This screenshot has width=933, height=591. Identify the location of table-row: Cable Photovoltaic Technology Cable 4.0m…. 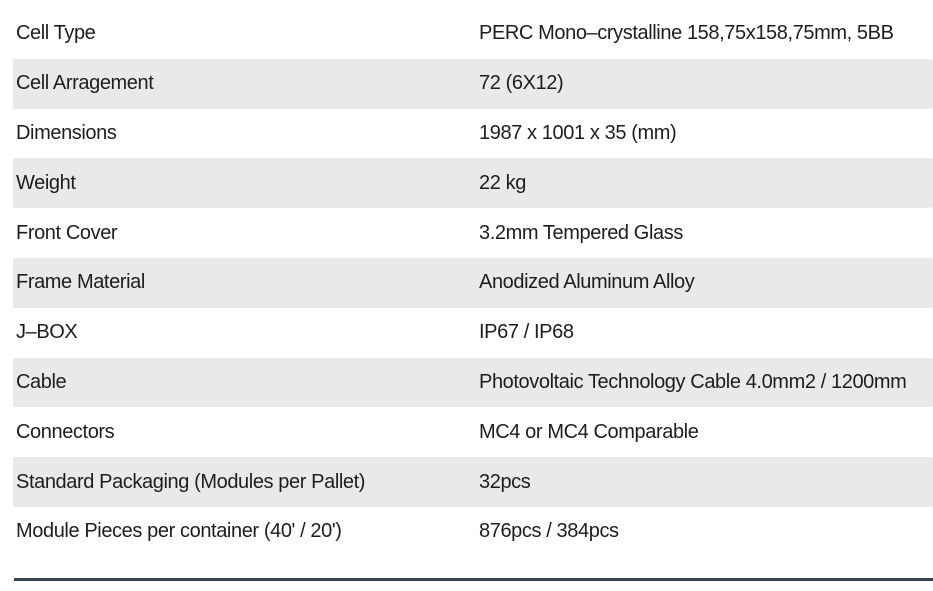
(473, 382).